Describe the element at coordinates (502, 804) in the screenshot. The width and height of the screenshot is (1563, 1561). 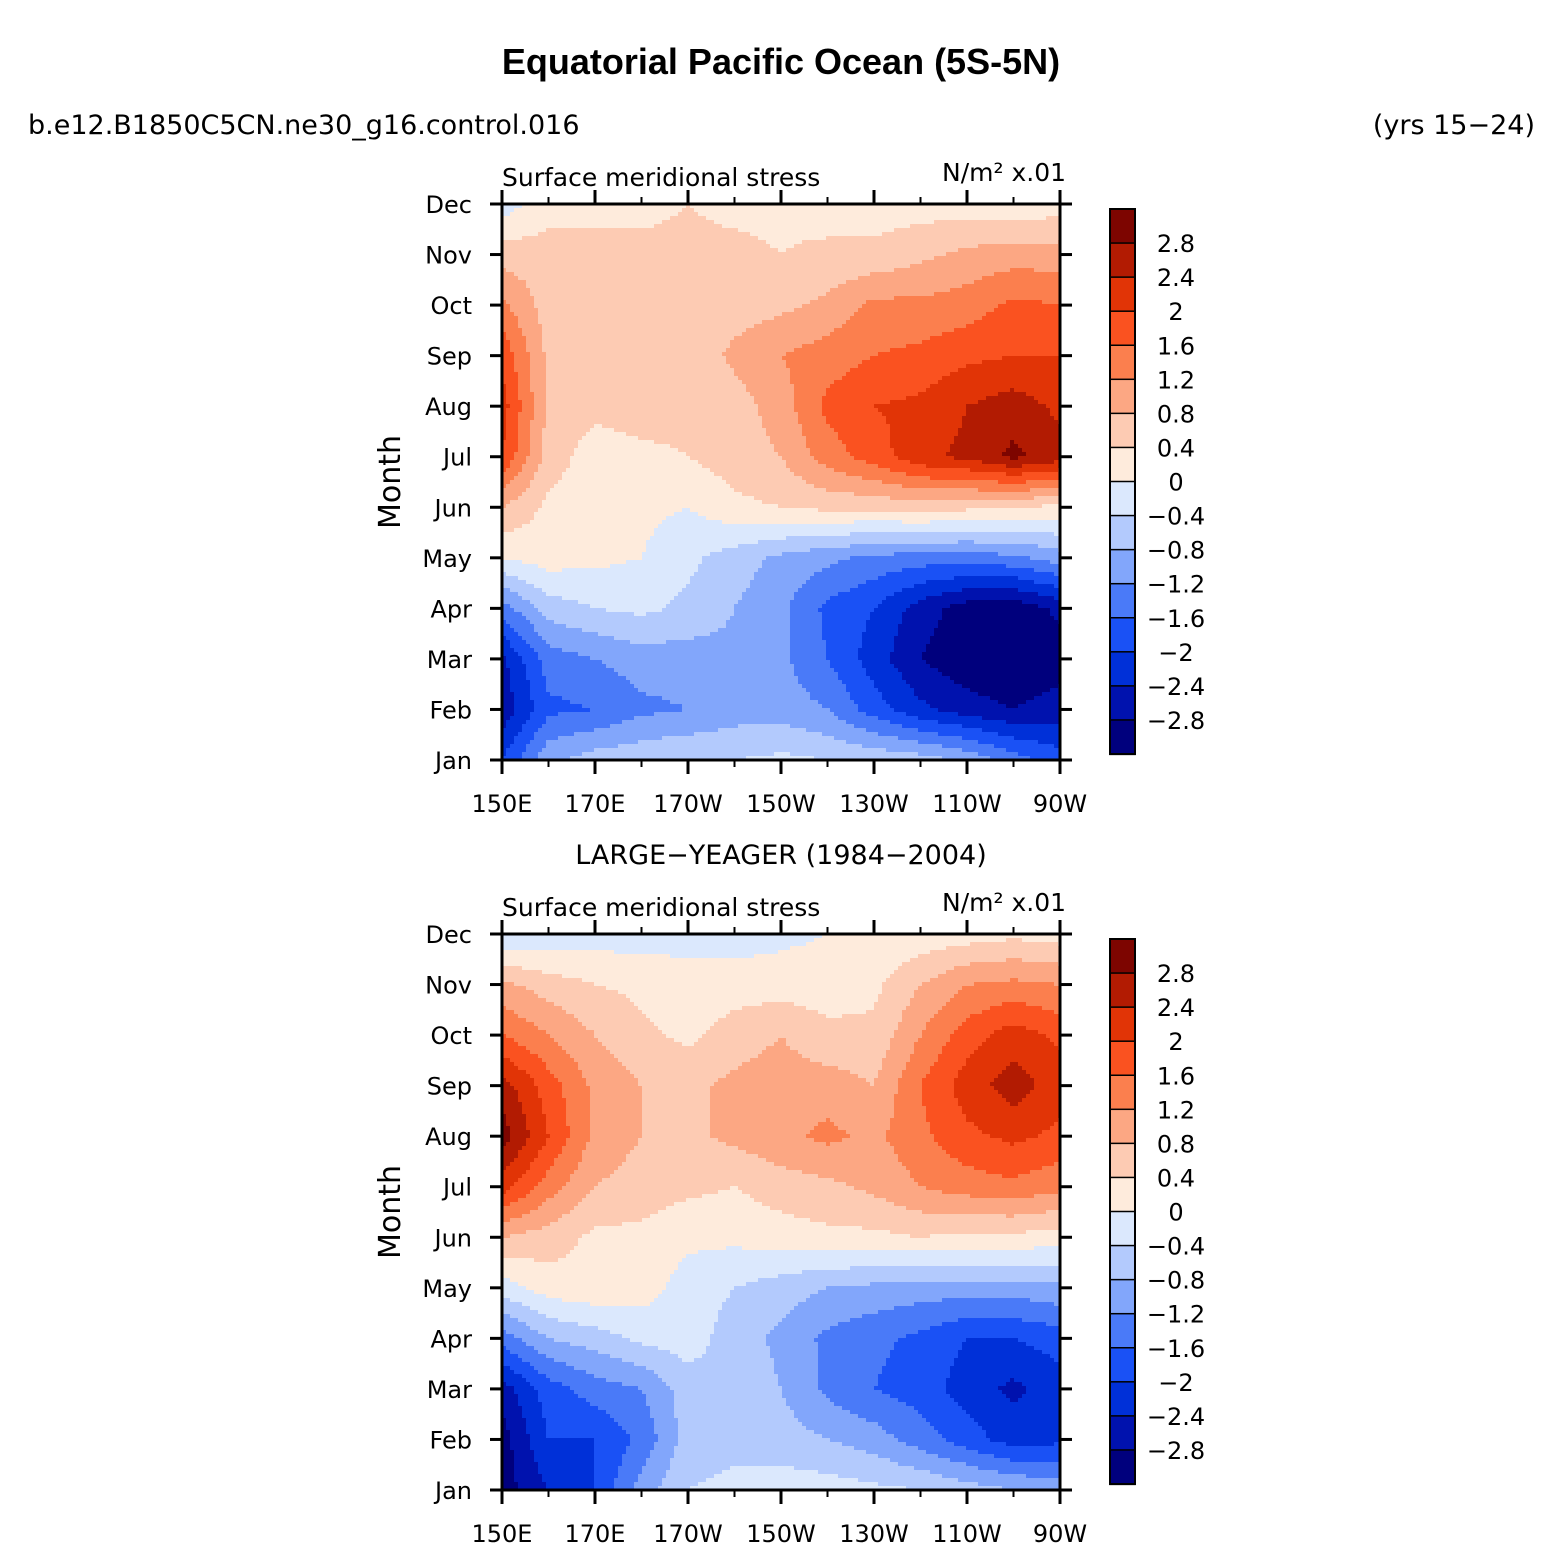
I see `longitude-tick-label: 150E` at that location.